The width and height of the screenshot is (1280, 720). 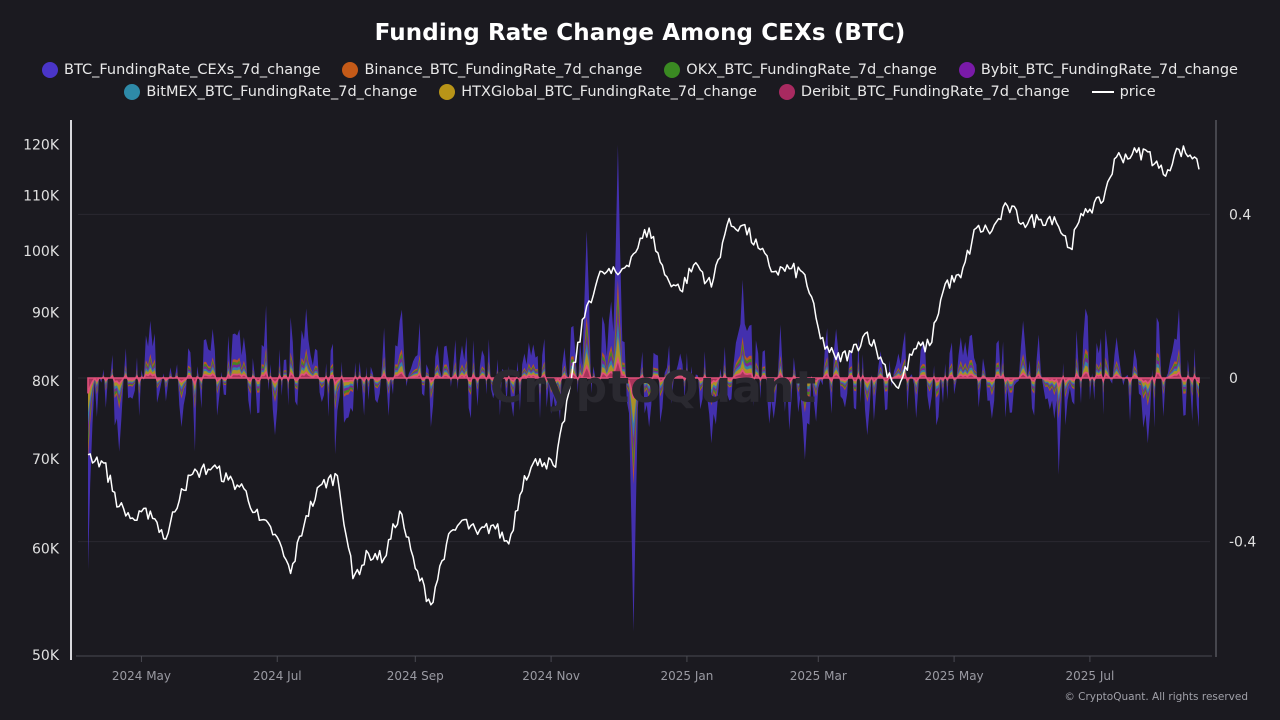 I want to click on x-tick-label: 2024 Jul, so click(x=277, y=676).